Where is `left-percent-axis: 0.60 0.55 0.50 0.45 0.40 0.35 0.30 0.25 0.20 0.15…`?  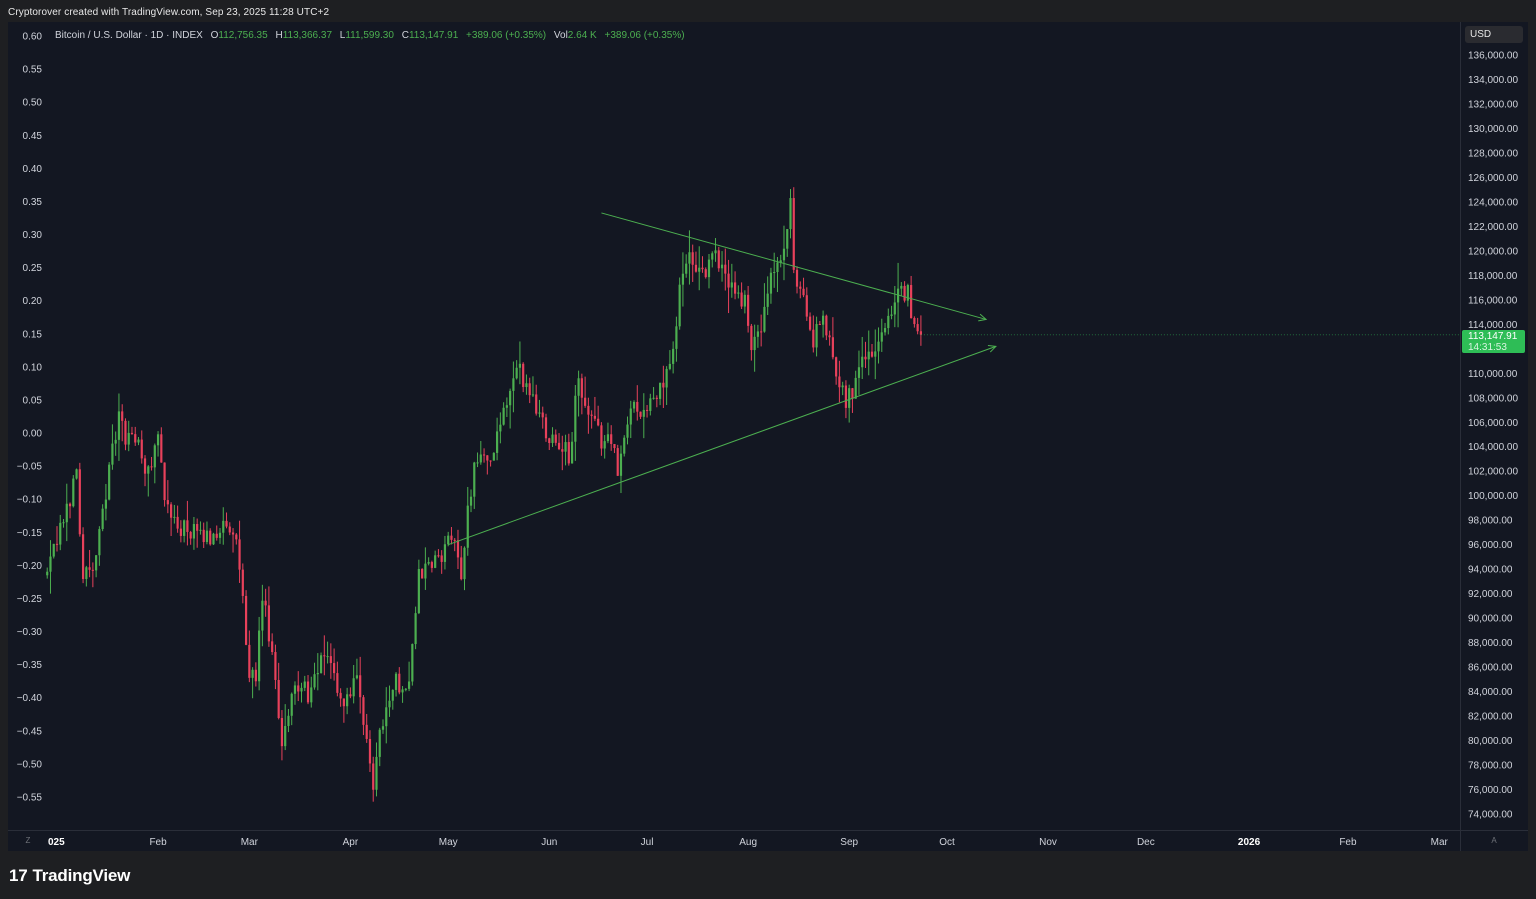
left-percent-axis: 0.60 0.55 0.50 0.45 0.40 0.35 0.30 0.25 0.20 0.15… is located at coordinates (30, 418).